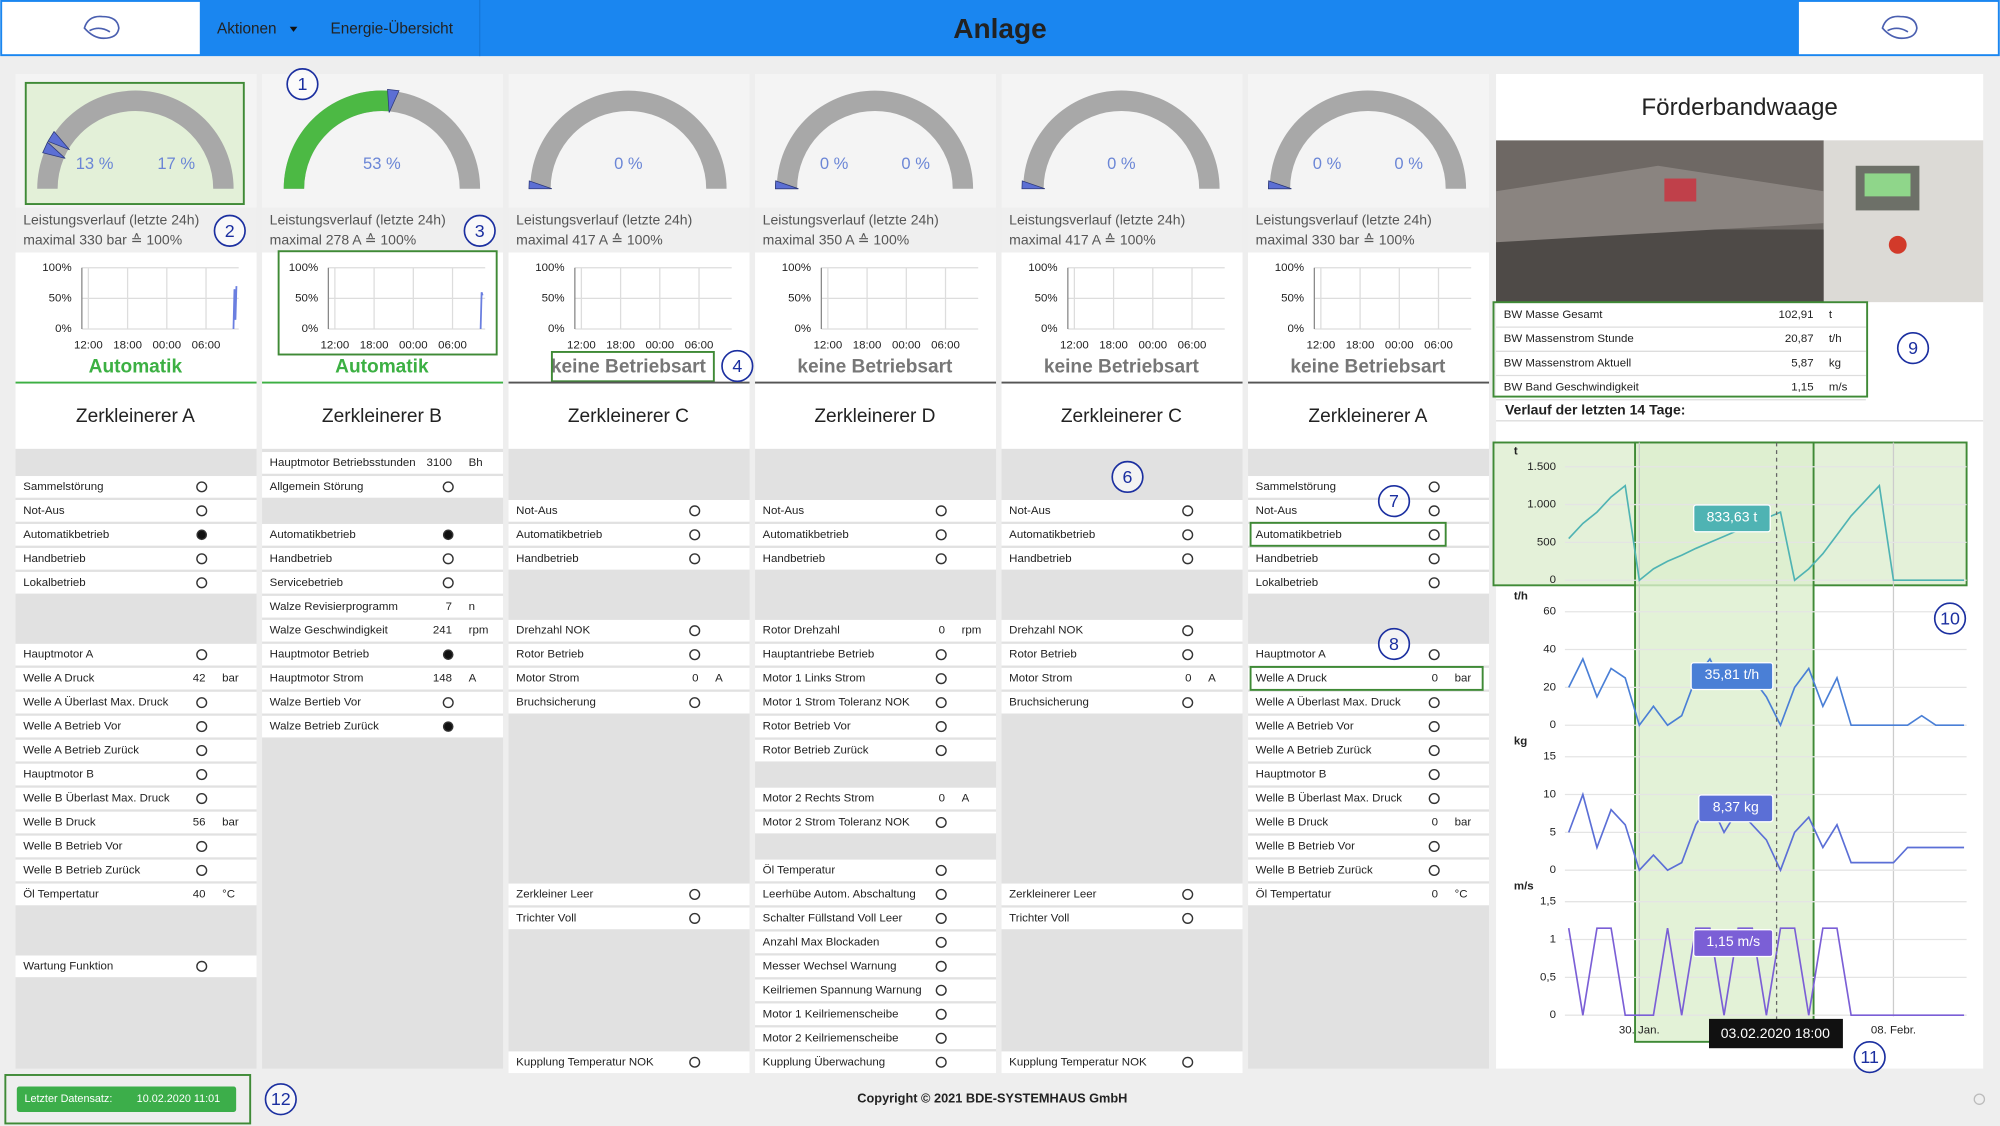  What do you see at coordinates (1314, 870) in the screenshot?
I see `row-label: Welle B Betrieb Zurück` at bounding box center [1314, 870].